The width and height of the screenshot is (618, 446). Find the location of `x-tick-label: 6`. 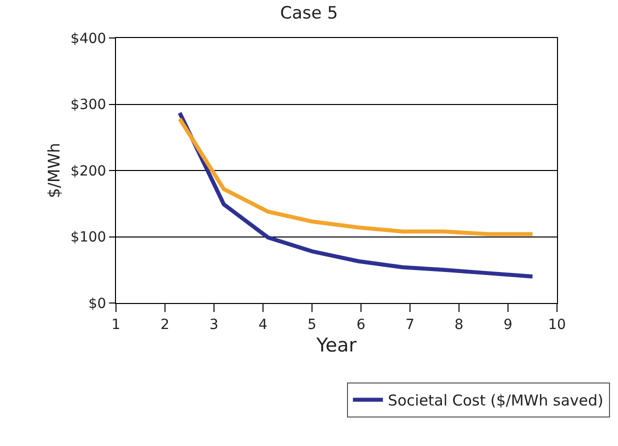

x-tick-label: 6 is located at coordinates (361, 324).